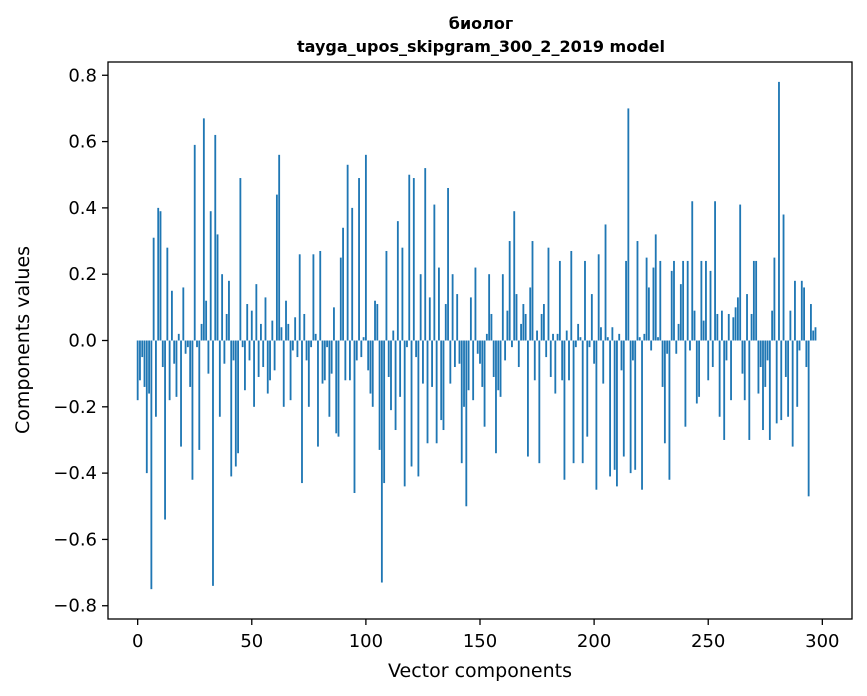 This screenshot has width=867, height=696. I want to click on y-tick-label: 0.2, so click(82, 274).